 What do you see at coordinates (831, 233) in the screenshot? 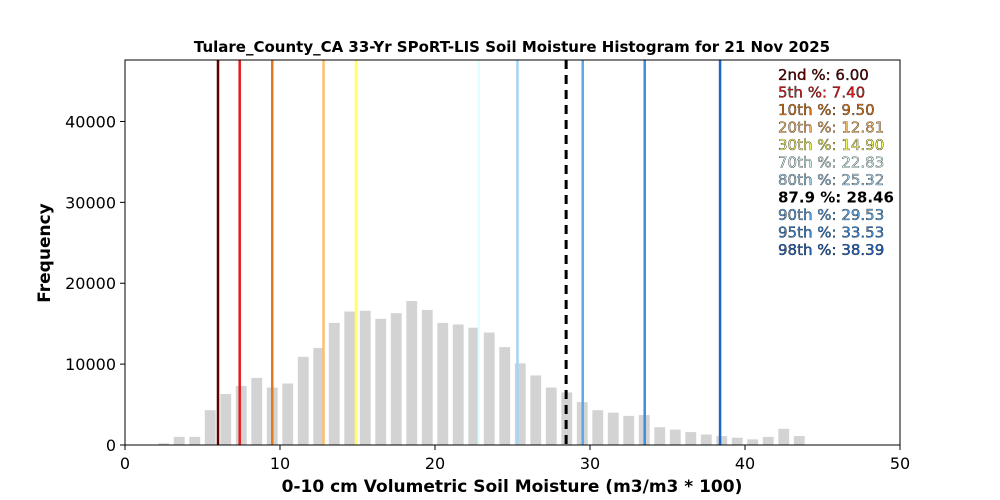
I see `legend-entry: 95th %: 33.53` at bounding box center [831, 233].